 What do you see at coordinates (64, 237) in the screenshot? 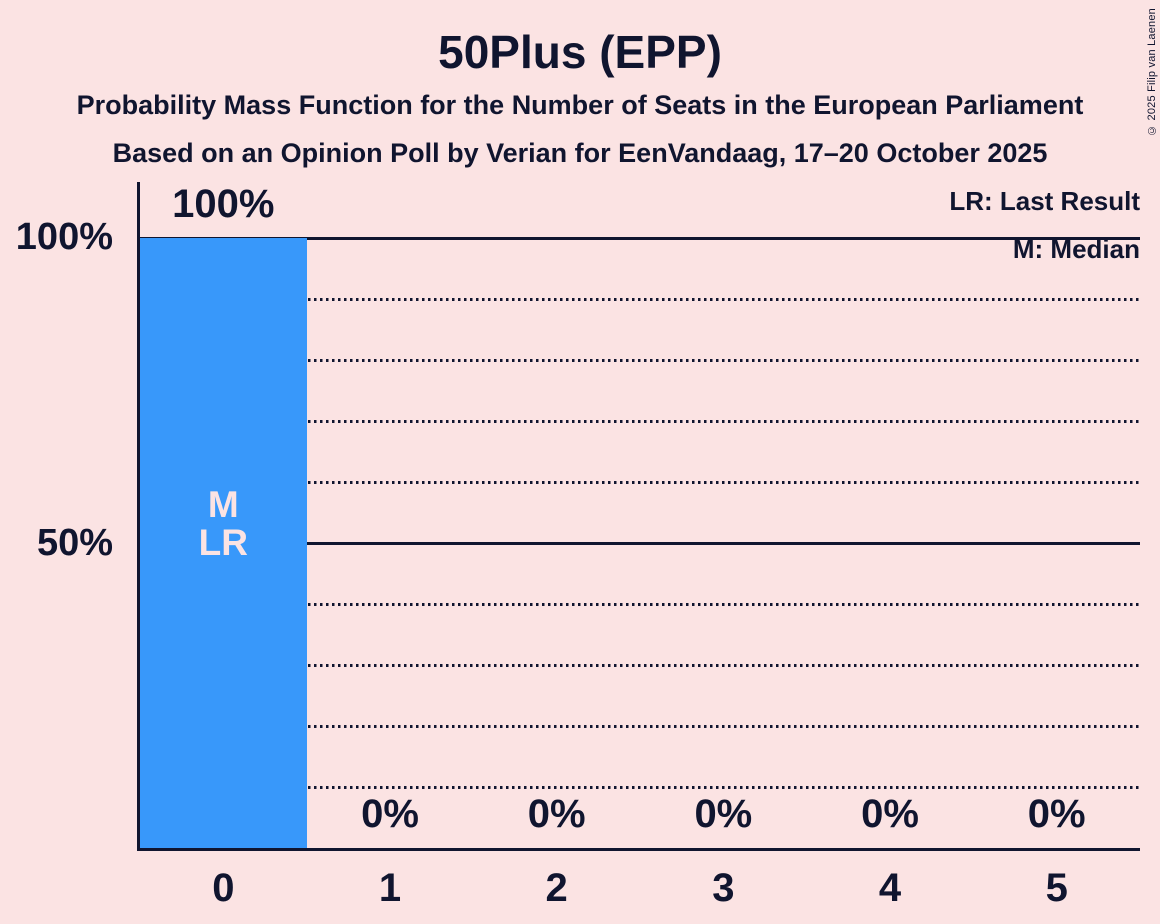
I see `y-axis-label-100: 100%` at bounding box center [64, 237].